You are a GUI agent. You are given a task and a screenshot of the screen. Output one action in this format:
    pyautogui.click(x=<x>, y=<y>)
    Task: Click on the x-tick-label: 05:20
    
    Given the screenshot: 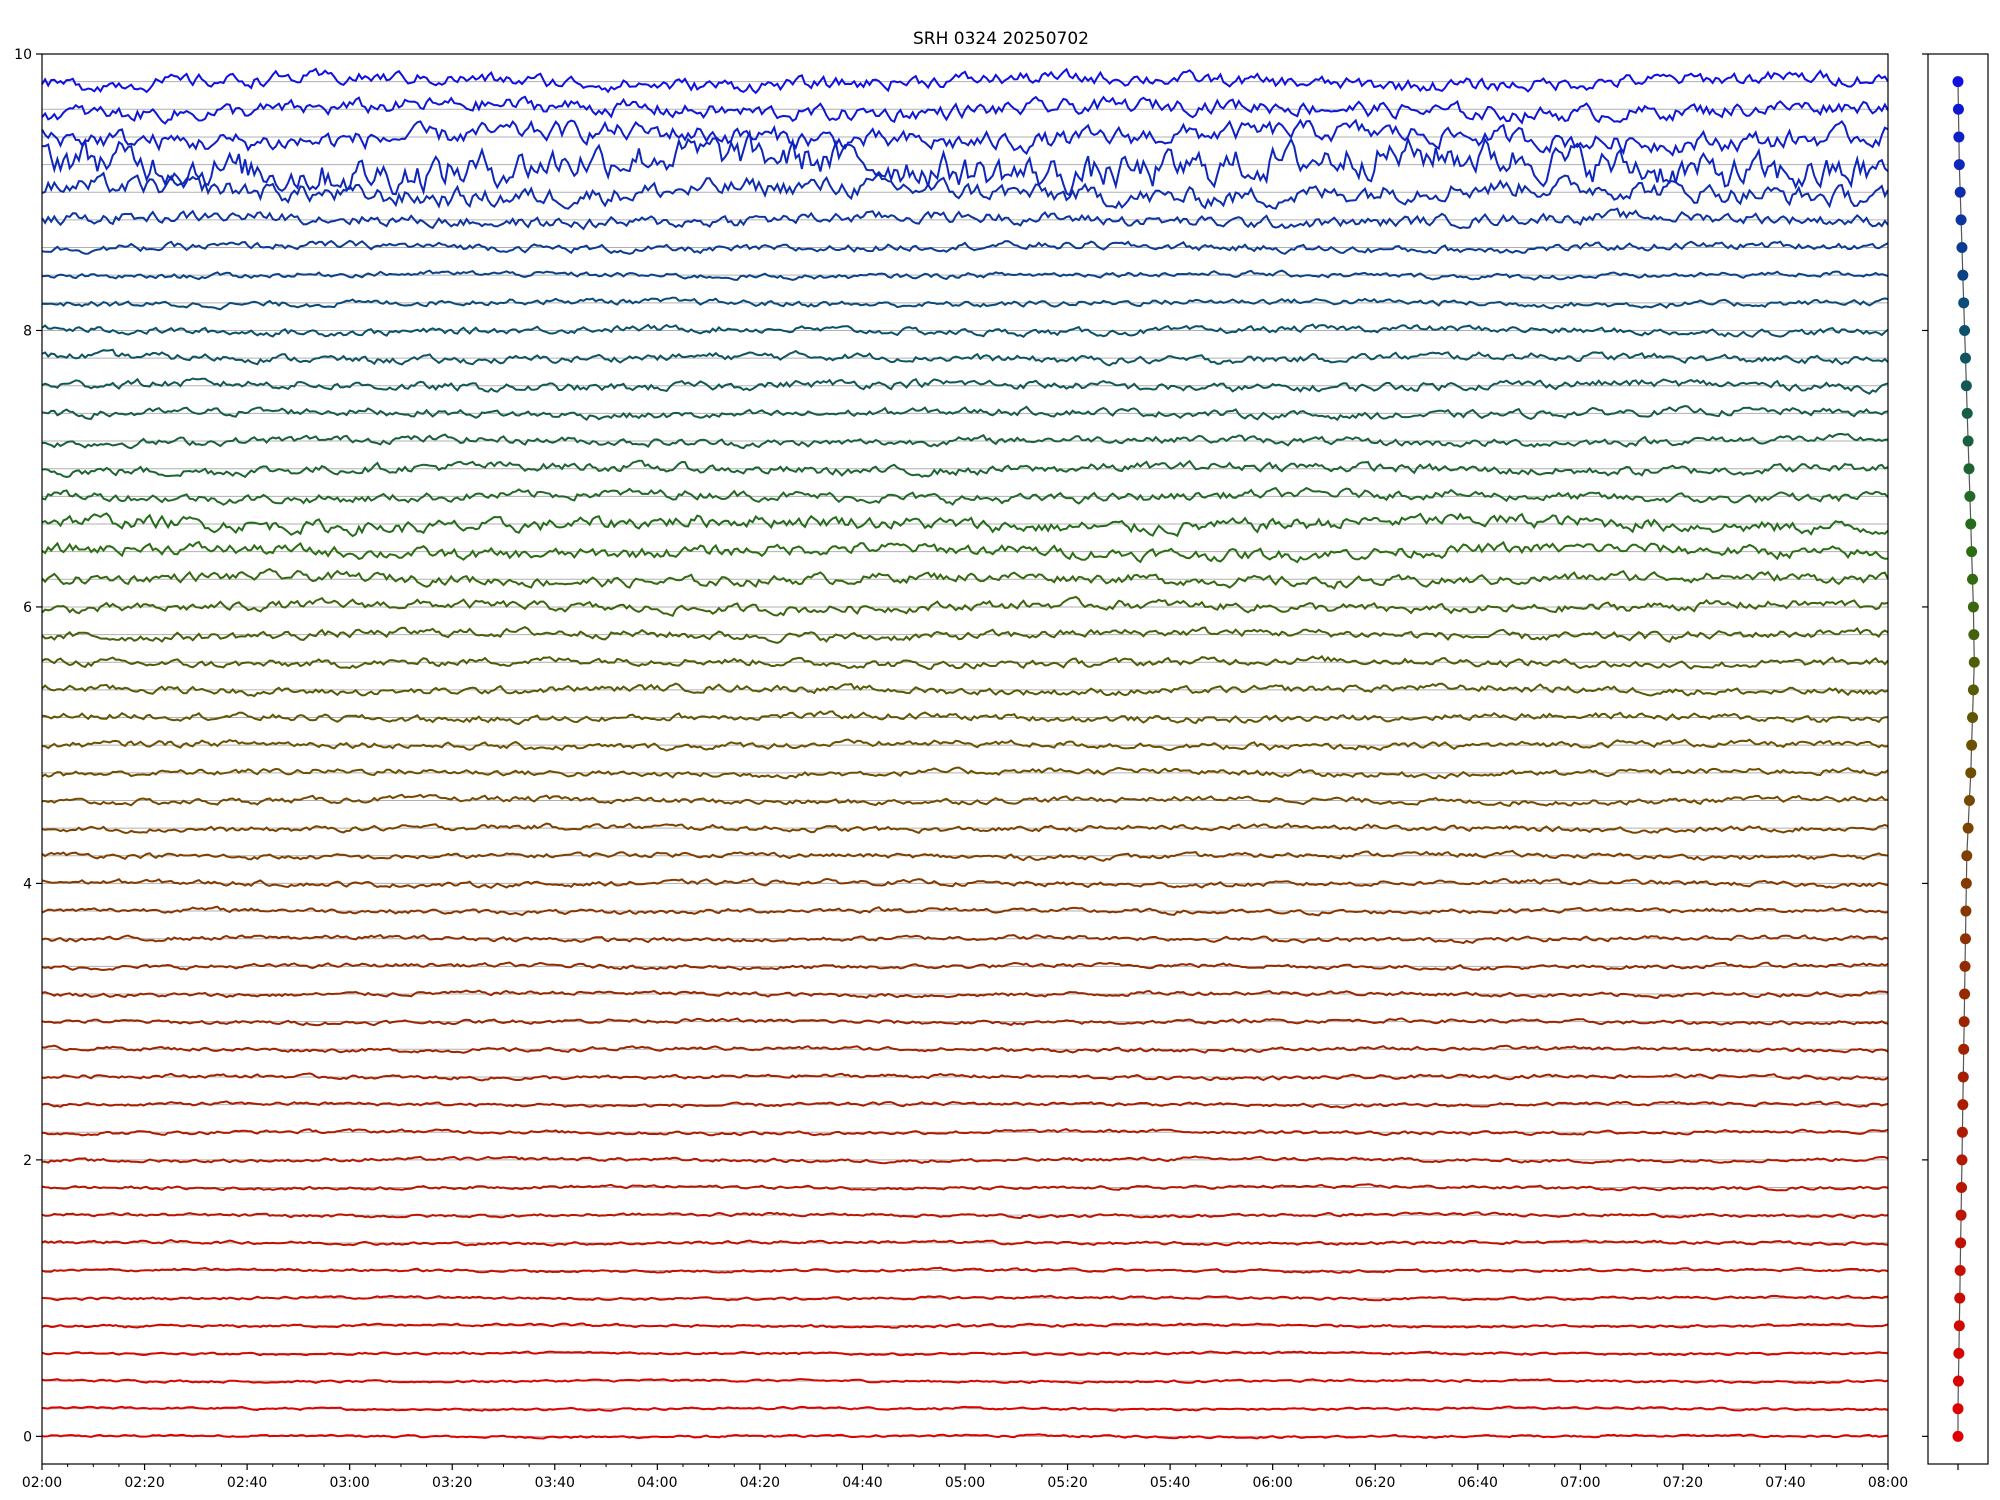 What is the action you would take?
    pyautogui.click(x=1067, y=1483)
    